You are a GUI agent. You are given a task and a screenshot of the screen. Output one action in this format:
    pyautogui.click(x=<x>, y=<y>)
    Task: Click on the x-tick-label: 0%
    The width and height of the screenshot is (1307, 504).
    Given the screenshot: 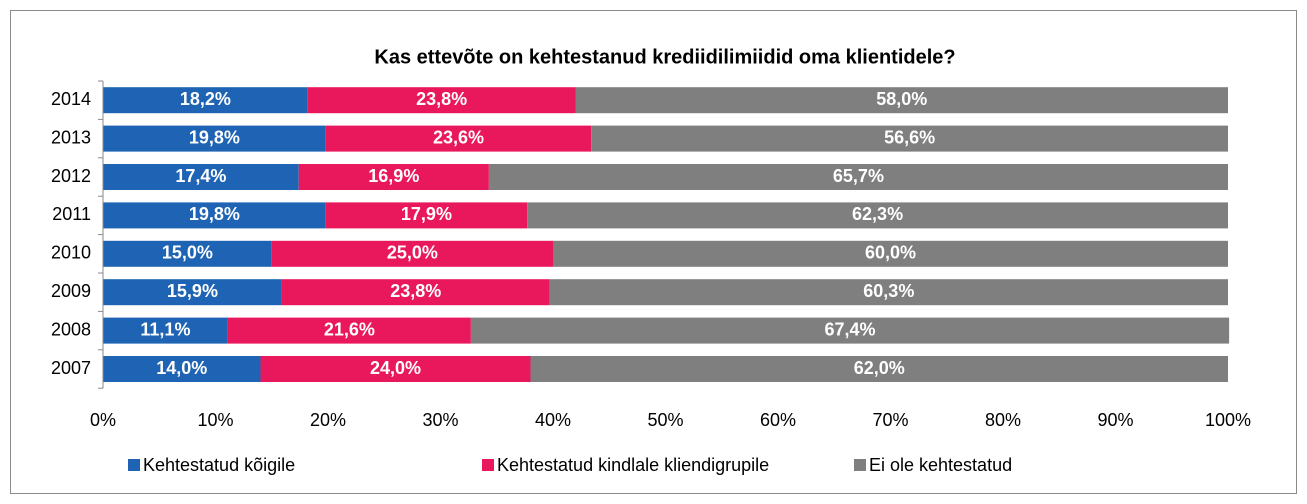 What is the action you would take?
    pyautogui.click(x=103, y=420)
    